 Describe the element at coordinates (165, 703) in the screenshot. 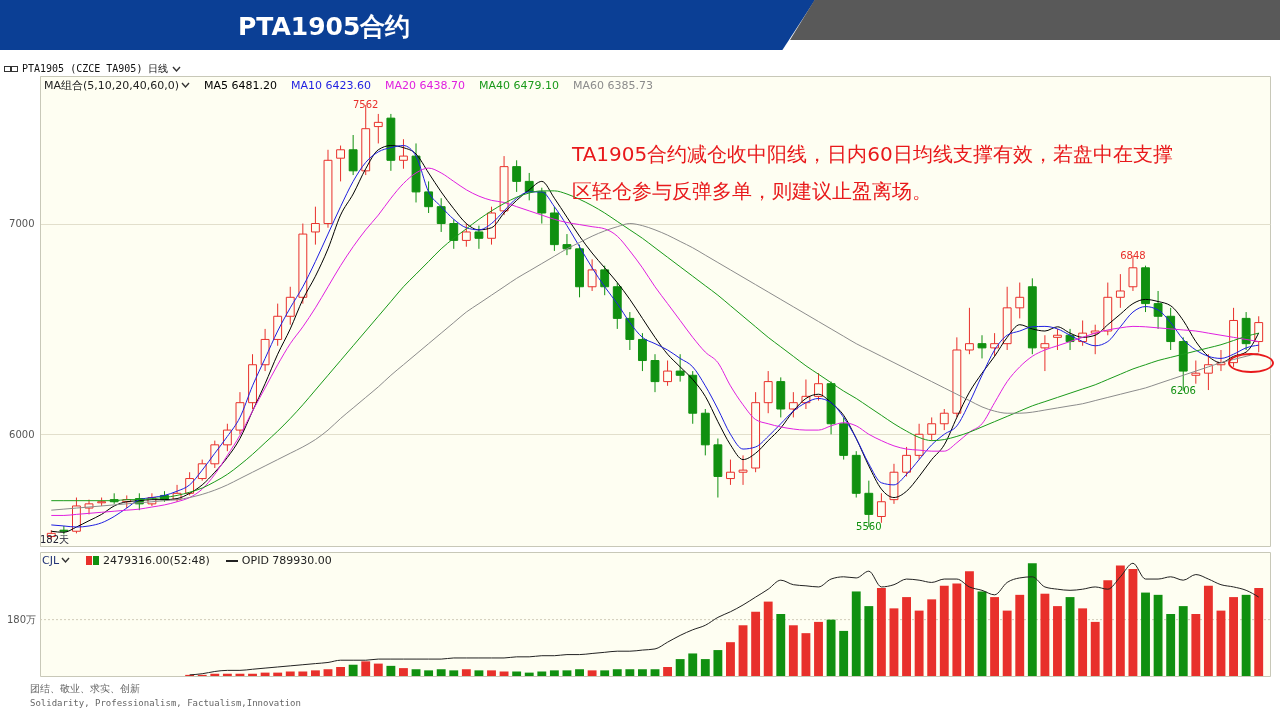

I see `text: Solidarity, Professionalism, Factualism,Innovation` at that location.